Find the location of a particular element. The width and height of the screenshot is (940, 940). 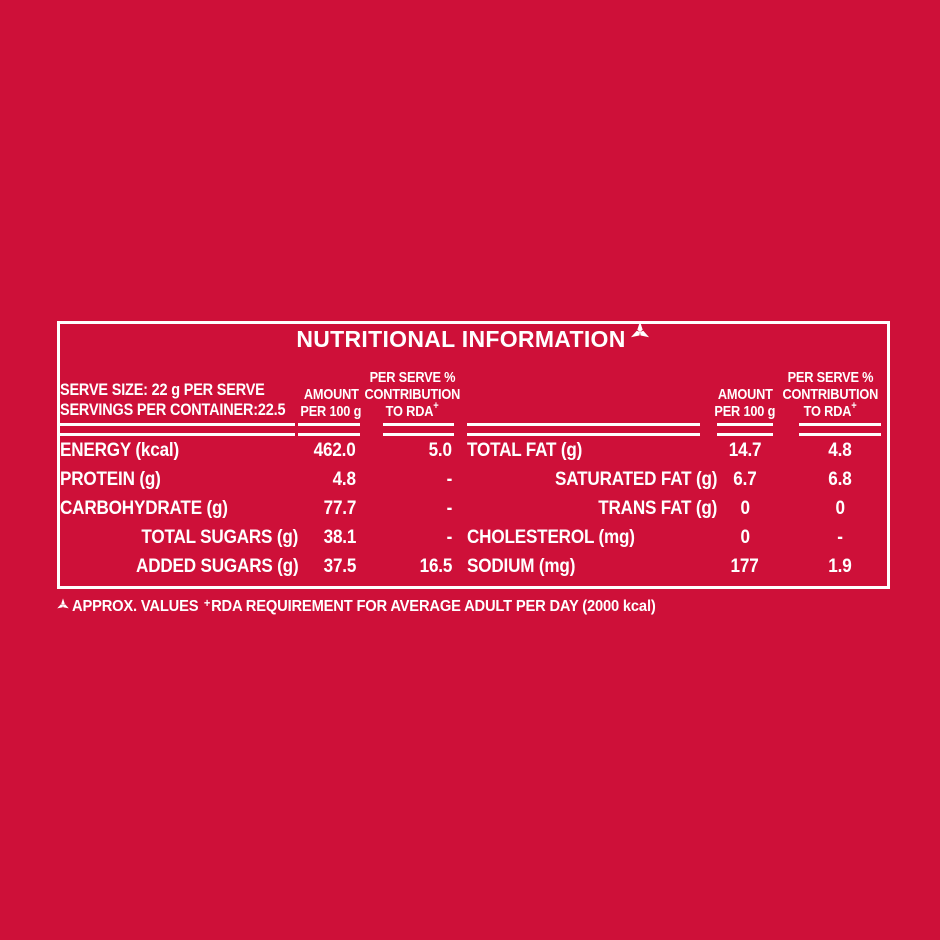

nutrient-label: TRANS FAT (g) is located at coordinates (657, 508).